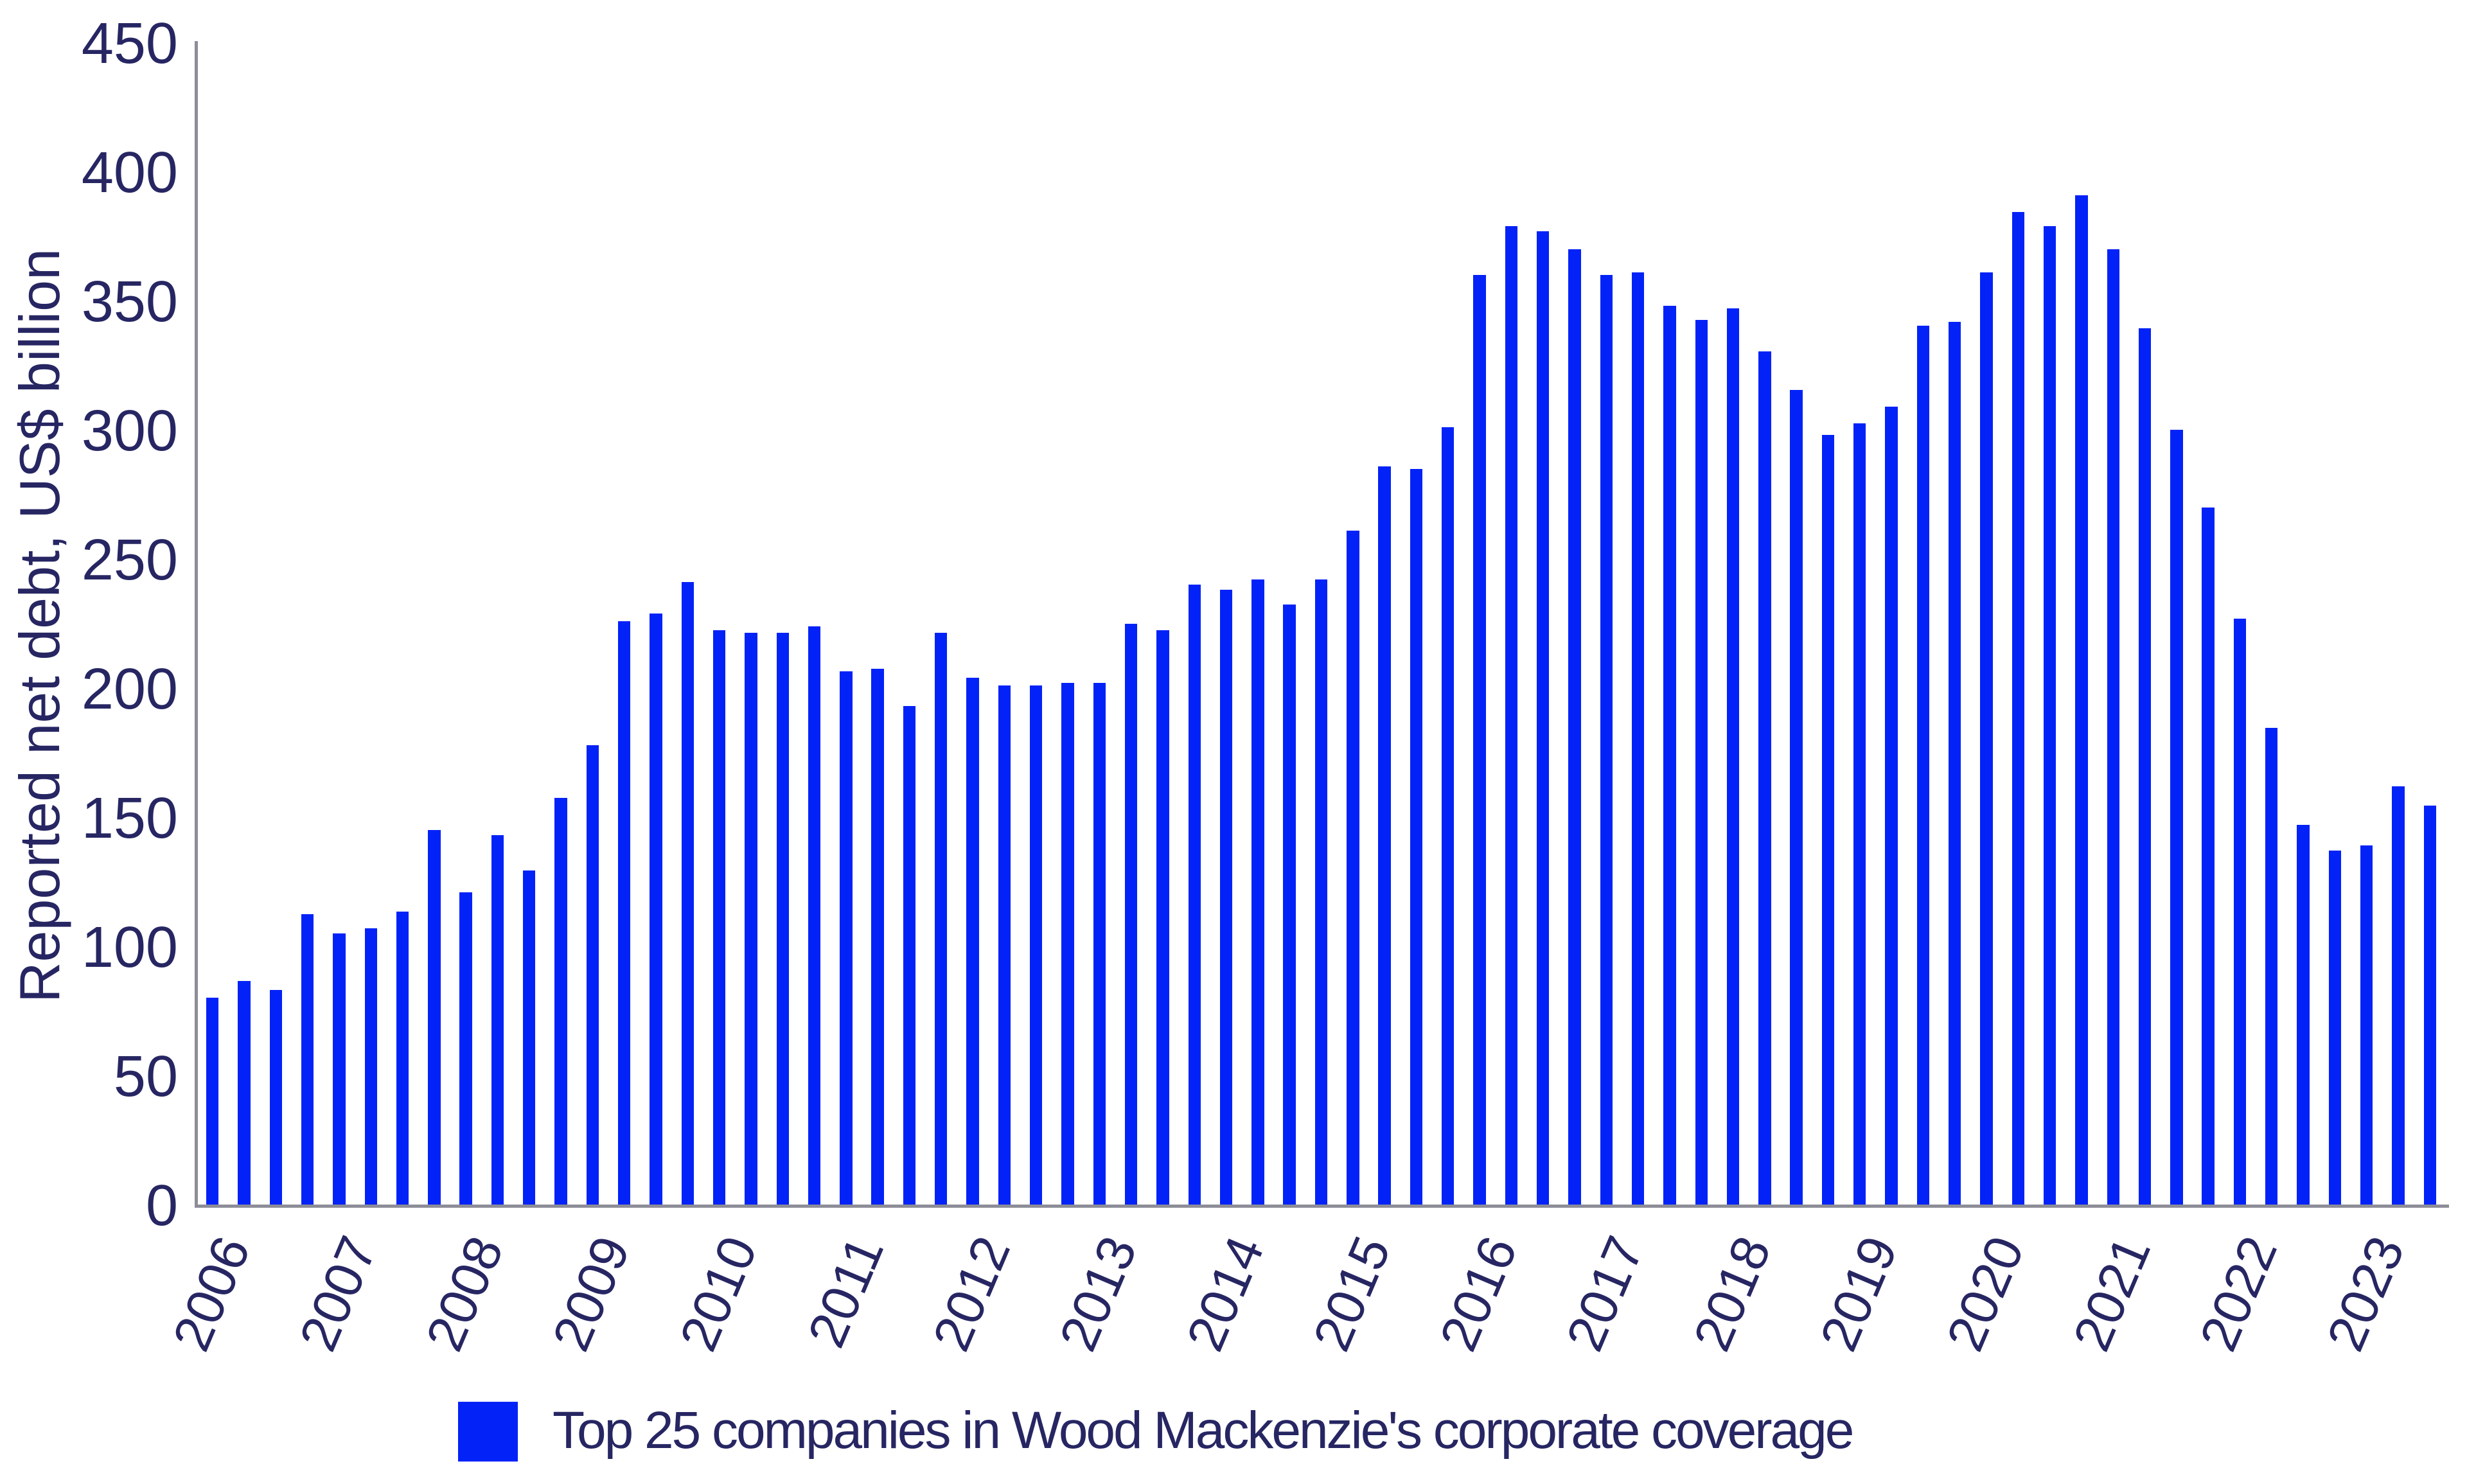 Image resolution: width=2467 pixels, height=1484 pixels. I want to click on bar-2006-Q4, so click(307, 1059).